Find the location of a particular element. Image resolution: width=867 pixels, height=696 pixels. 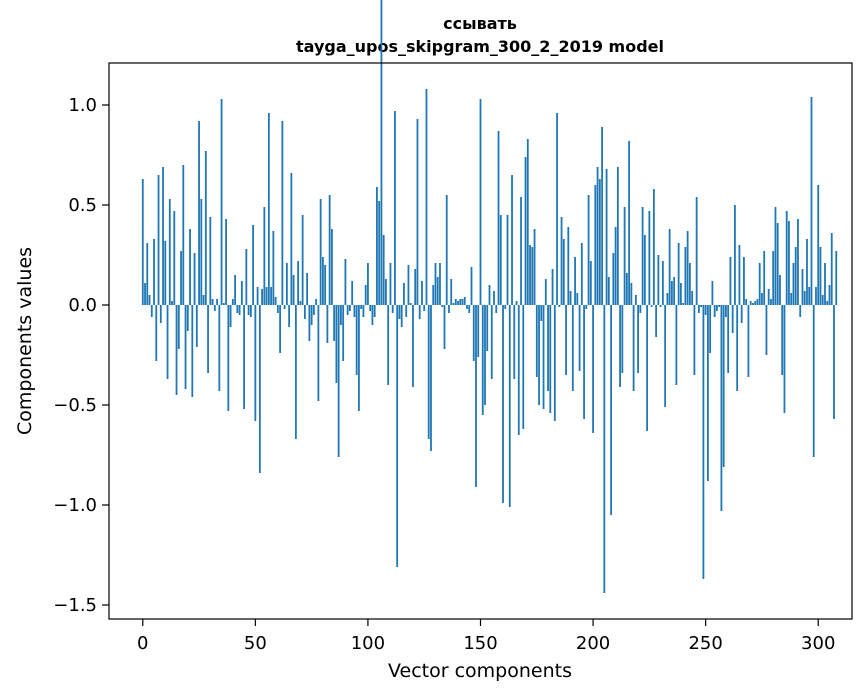

x-axis-ticks: 0 50 100 150 200 250 300 is located at coordinates (486, 636).